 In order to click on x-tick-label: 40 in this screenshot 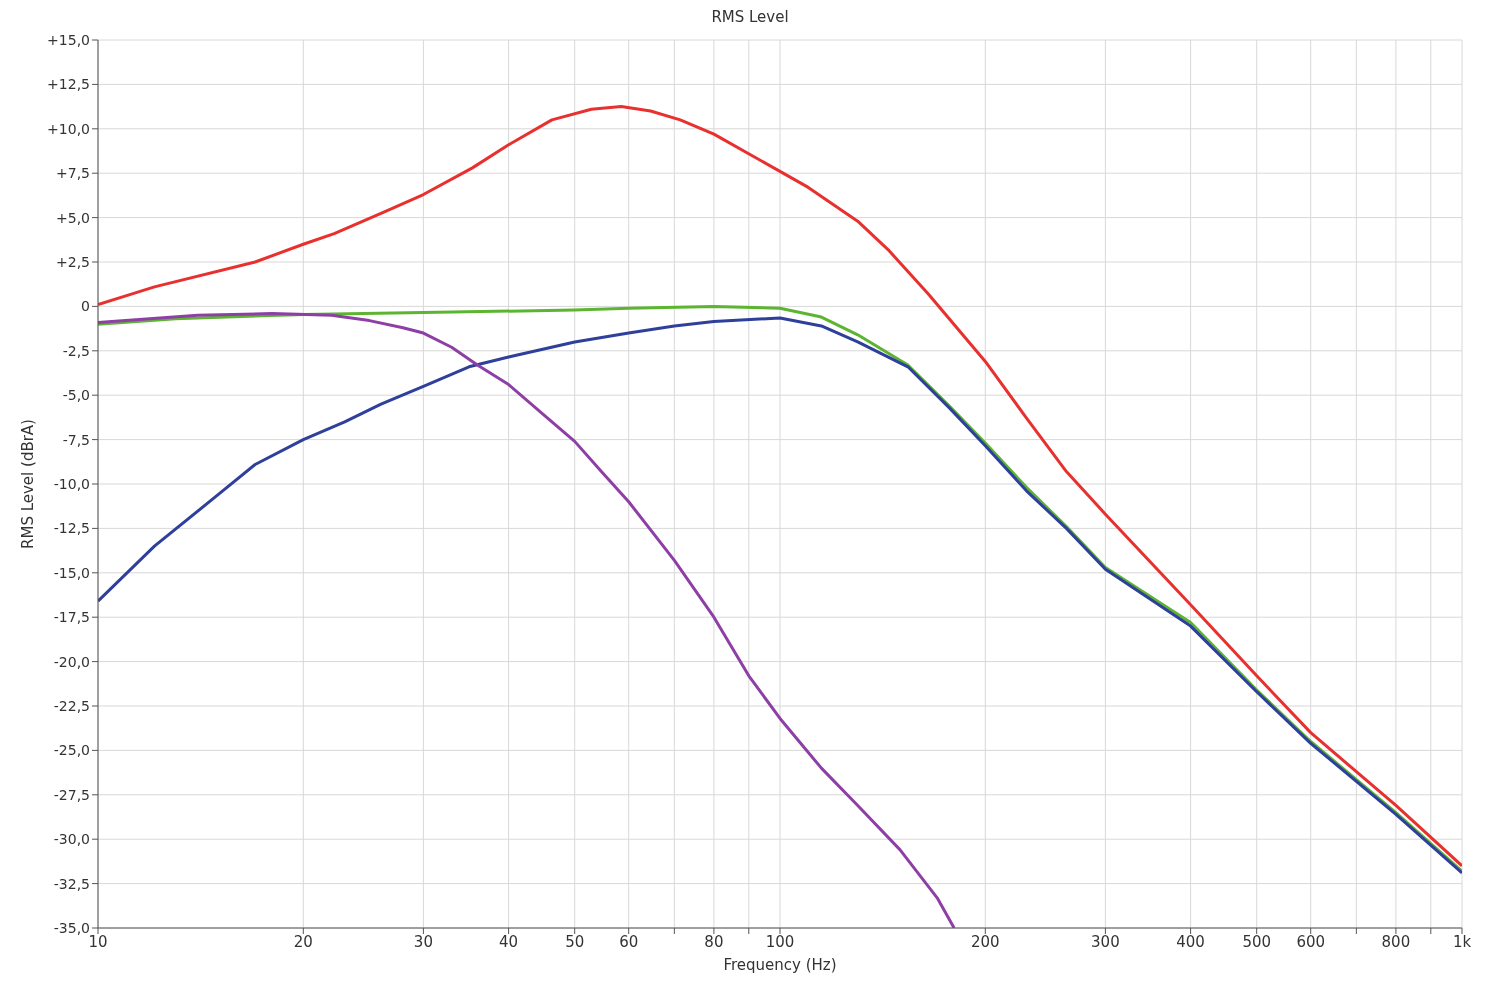, I will do `click(509, 941)`.